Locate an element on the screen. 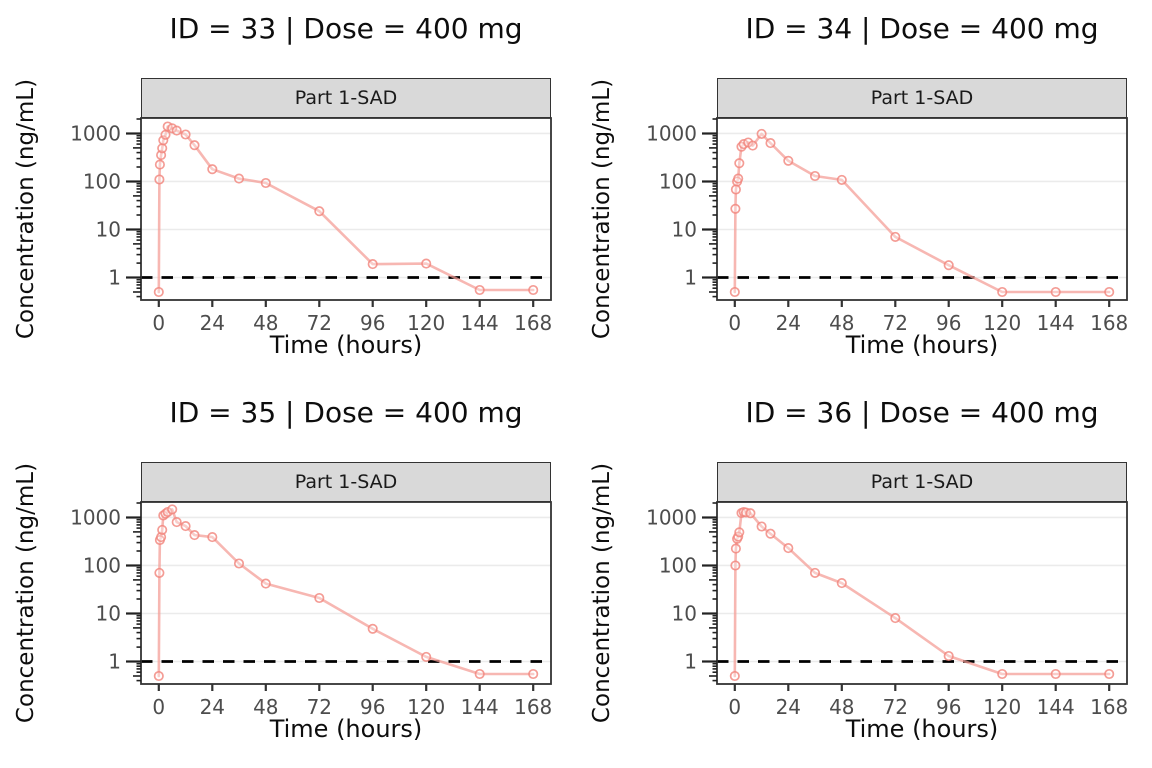  x-tick-label: 48 is located at coordinates (841, 323).